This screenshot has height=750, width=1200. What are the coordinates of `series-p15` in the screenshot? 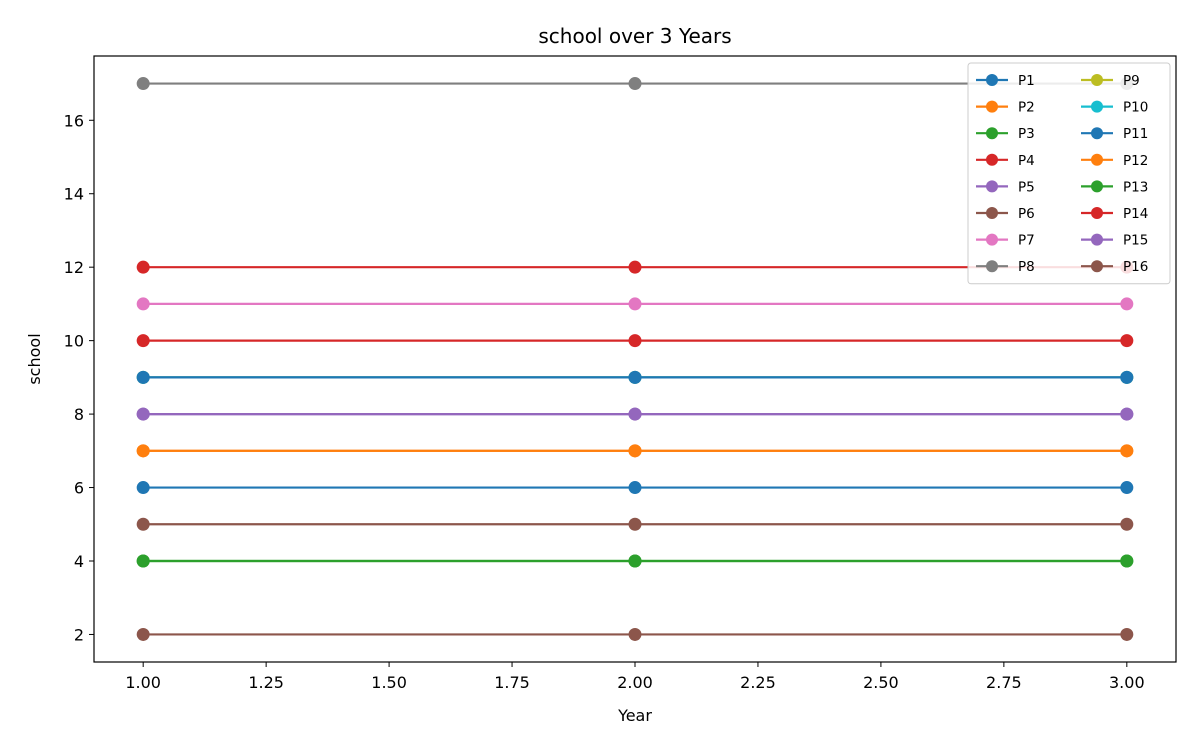 It's located at (635, 414).